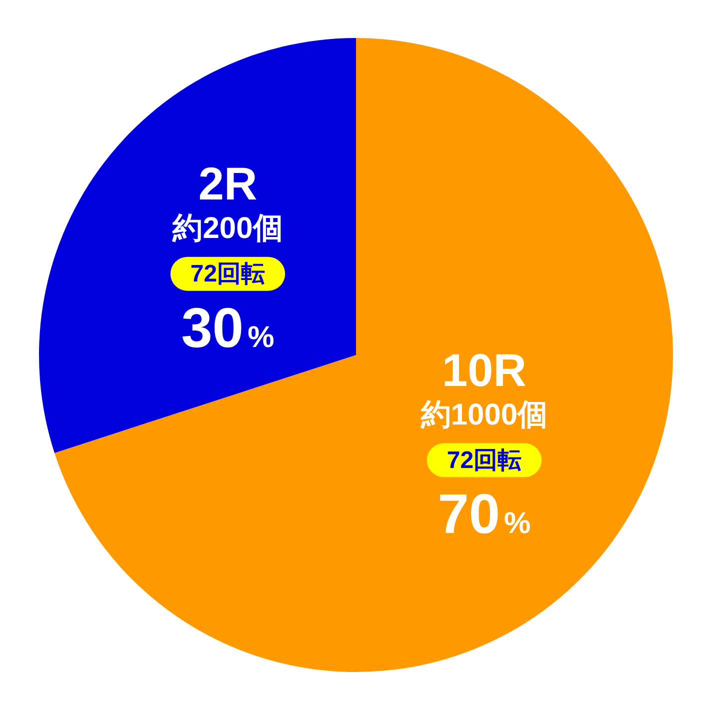 This screenshot has height=710, width=712. I want to click on text: 約1000個, so click(484, 415).